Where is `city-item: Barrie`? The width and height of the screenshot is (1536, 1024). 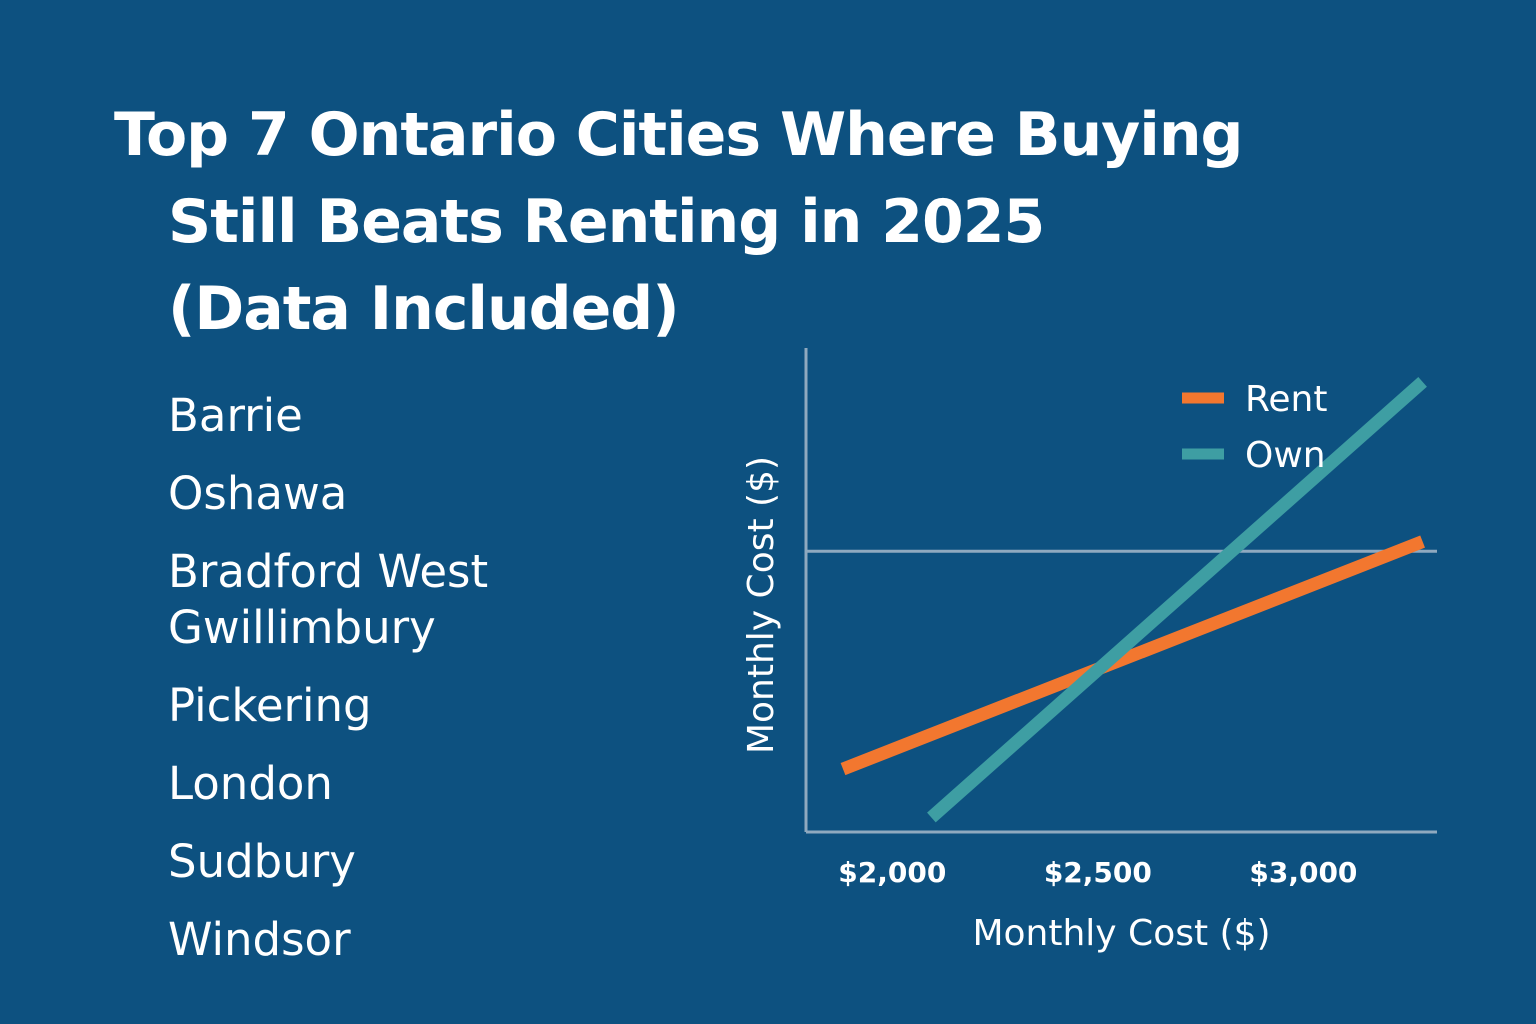 city-item: Barrie is located at coordinates (235, 415).